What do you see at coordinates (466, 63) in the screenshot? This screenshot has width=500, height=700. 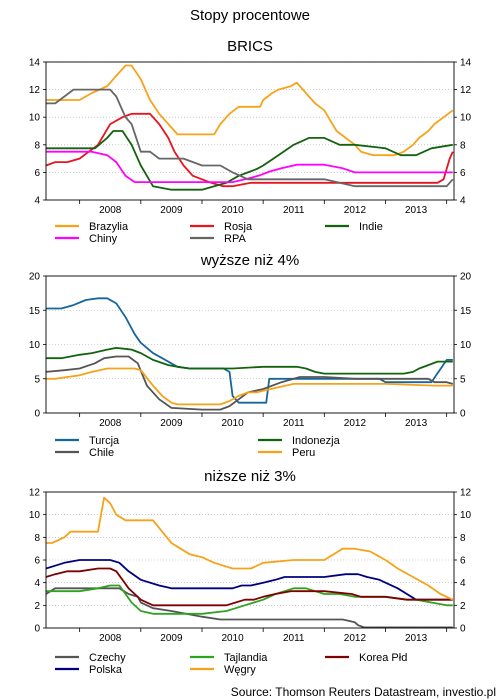 I see `y-tick-label-right: 14` at bounding box center [466, 63].